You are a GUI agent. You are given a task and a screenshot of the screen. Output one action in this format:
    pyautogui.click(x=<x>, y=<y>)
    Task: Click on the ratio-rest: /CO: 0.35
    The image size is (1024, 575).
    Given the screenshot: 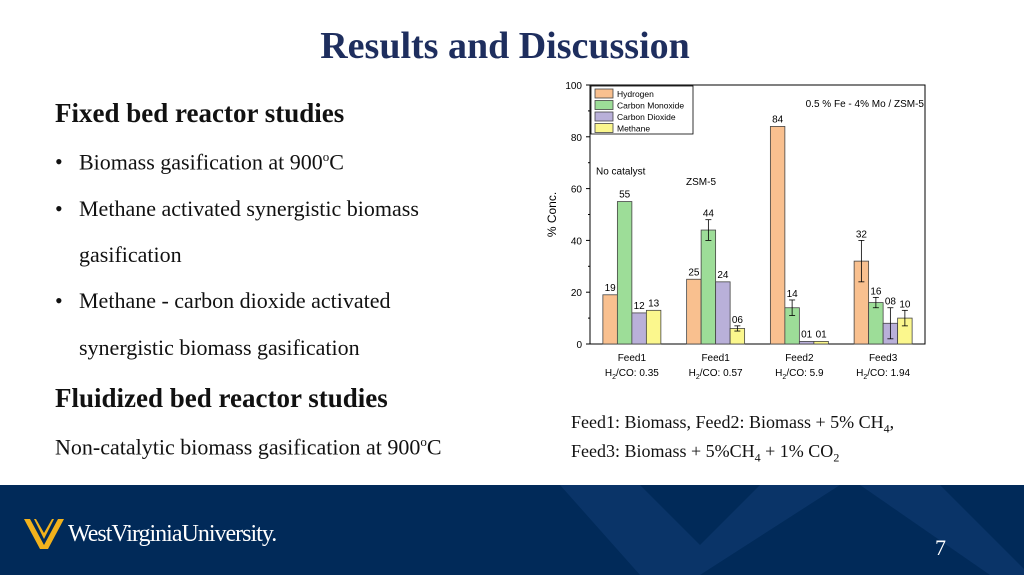 What is the action you would take?
    pyautogui.click(x=637, y=373)
    